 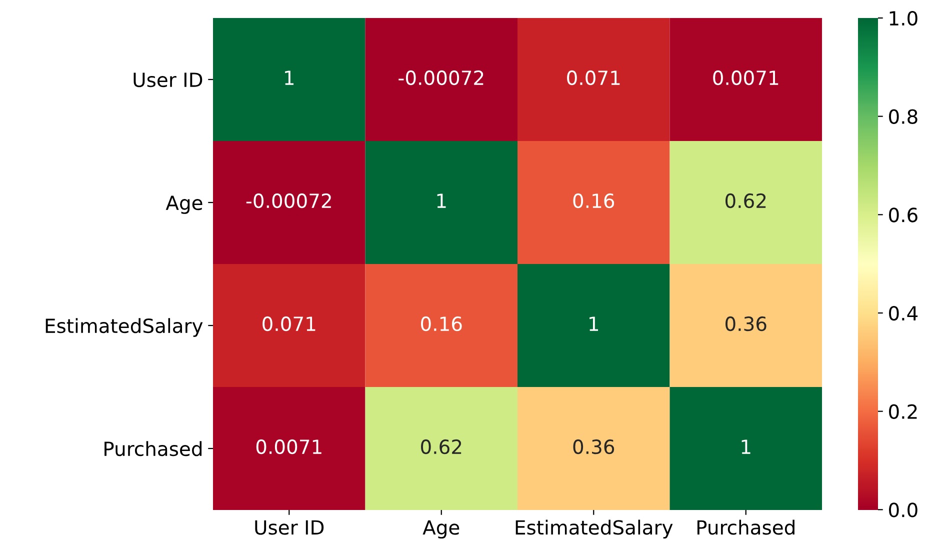 What do you see at coordinates (904, 18) in the screenshot?
I see `color-bar-label: 1.0` at bounding box center [904, 18].